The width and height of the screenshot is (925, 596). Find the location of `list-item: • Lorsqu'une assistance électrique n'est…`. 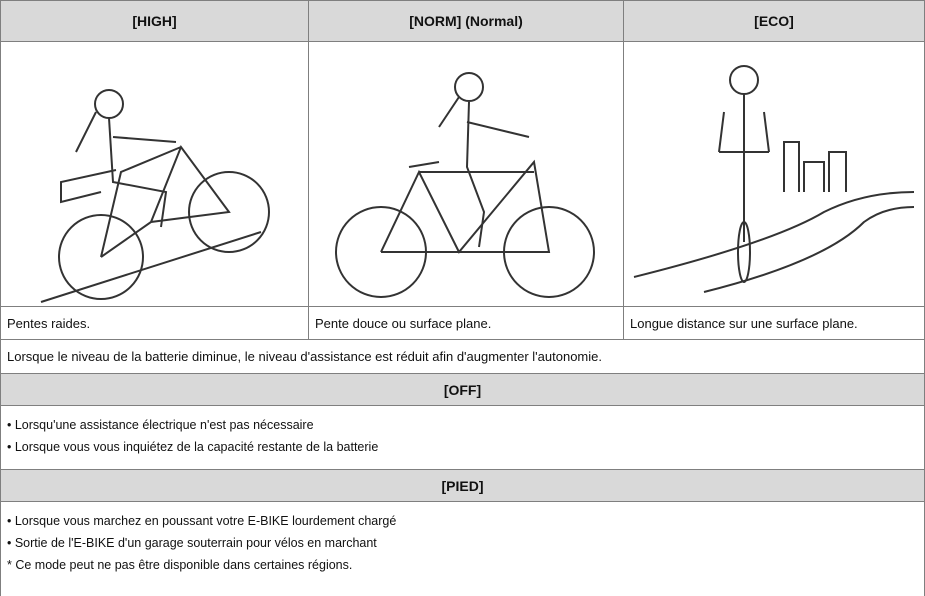

list-item: • Lorsqu'une assistance électrique n'est… is located at coordinates (160, 425).